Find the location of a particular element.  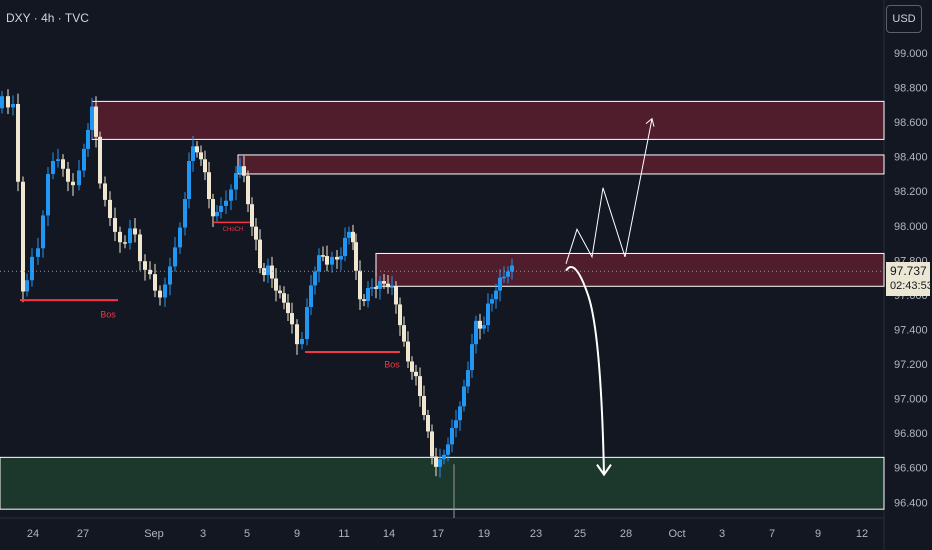

y-tick-label: 98.400 is located at coordinates (911, 158).